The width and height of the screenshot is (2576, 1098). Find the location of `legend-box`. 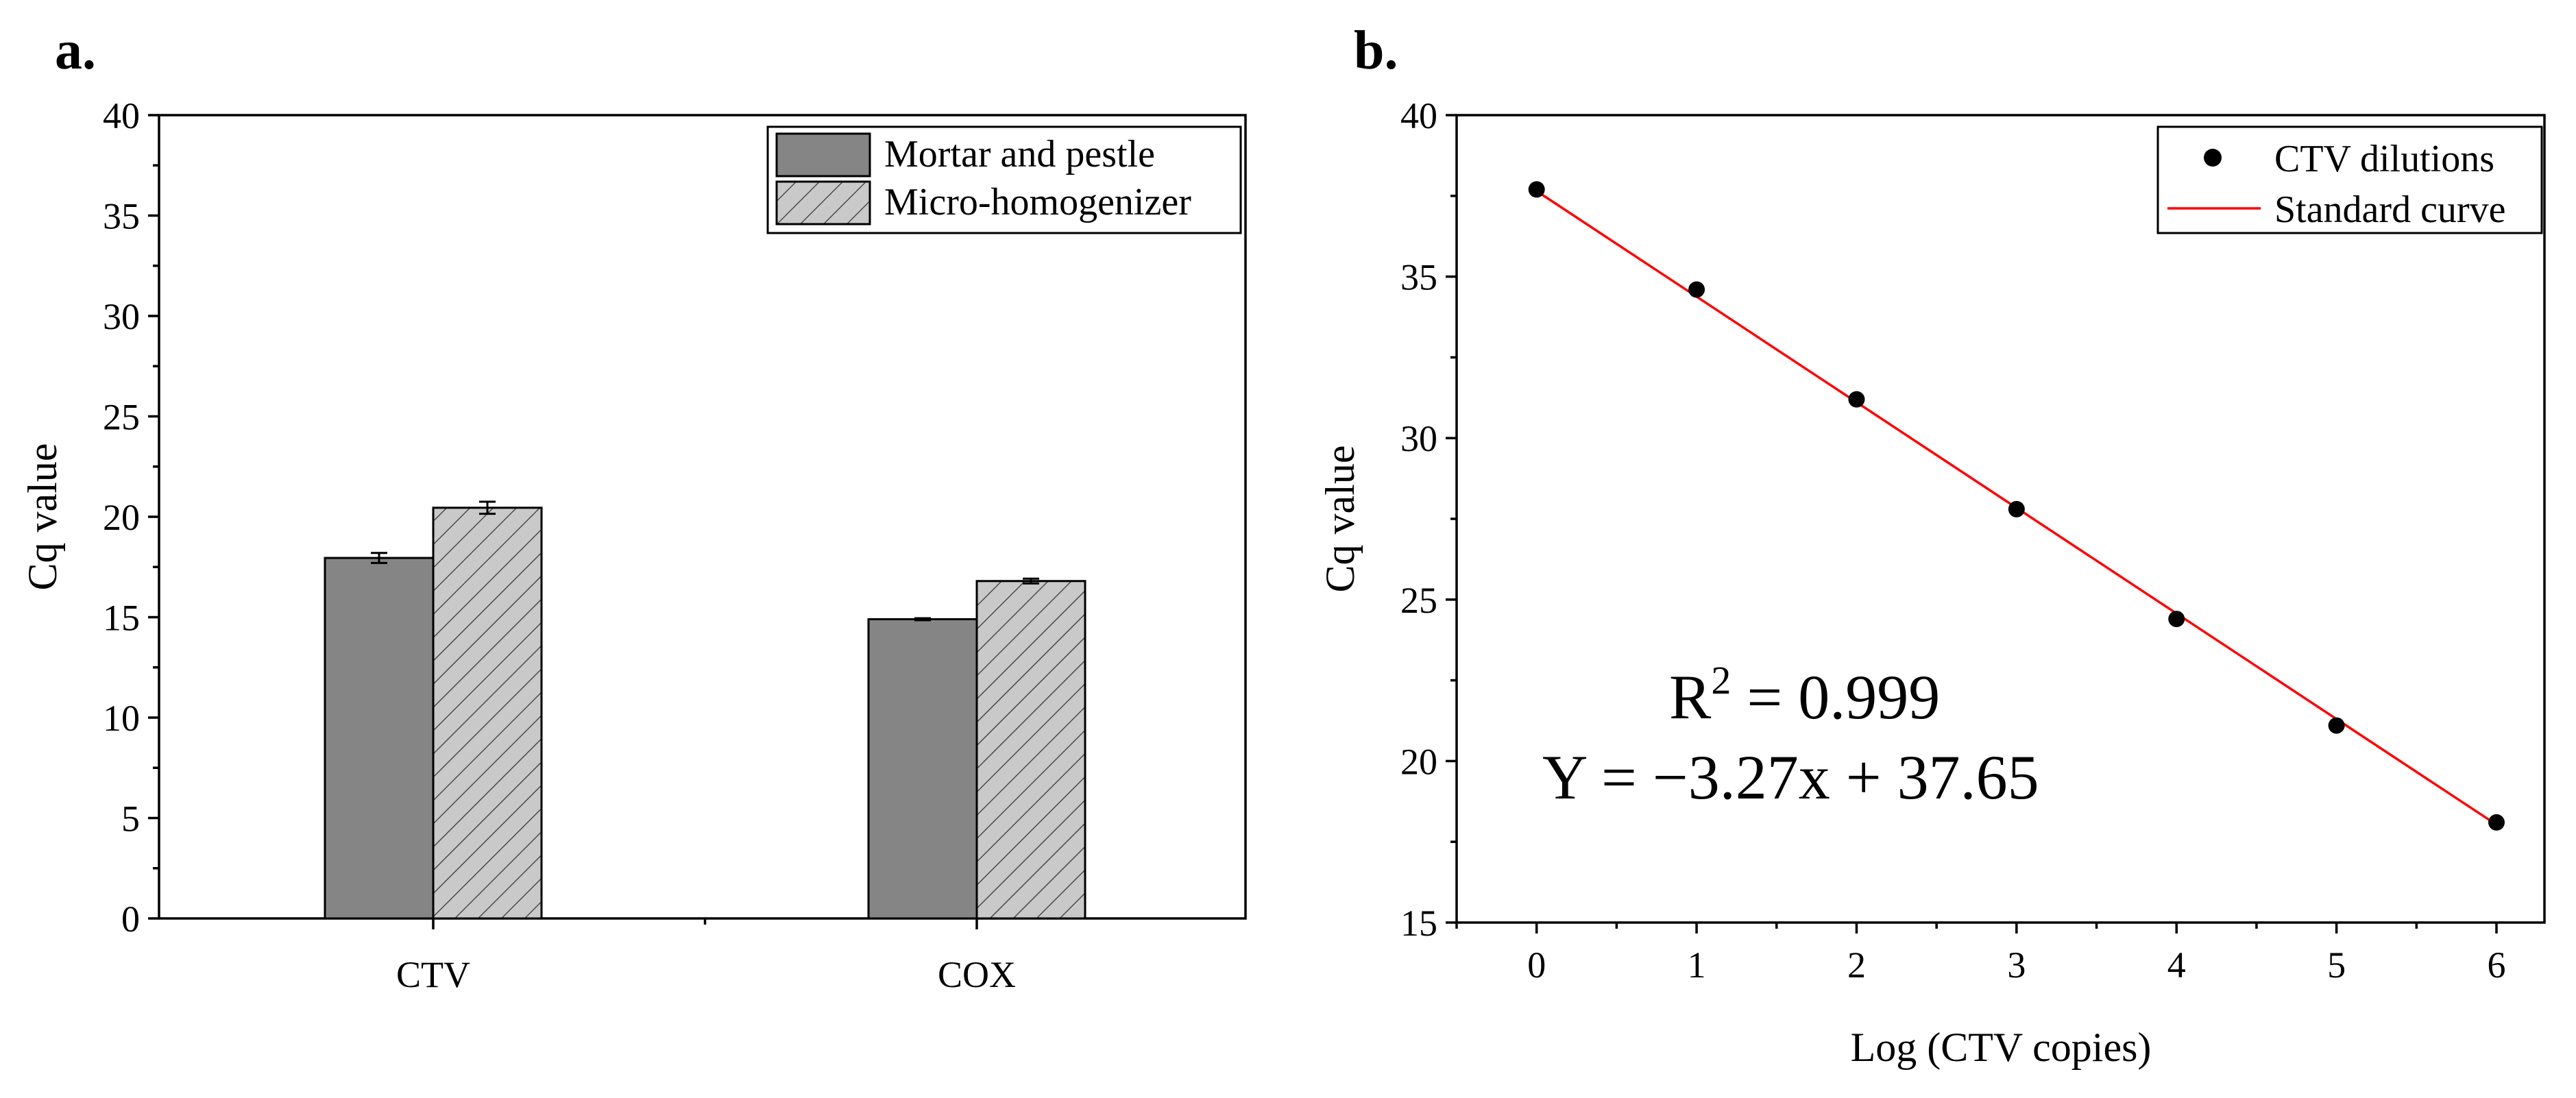

legend-box is located at coordinates (2349, 179).